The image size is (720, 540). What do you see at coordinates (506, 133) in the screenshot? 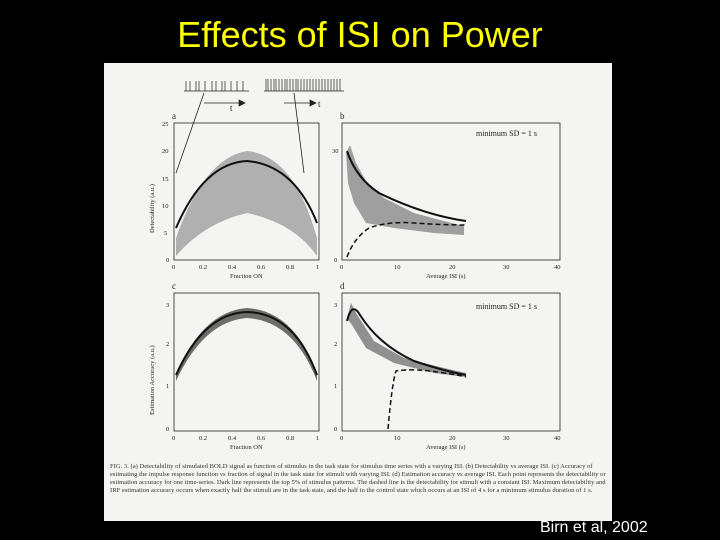
I see `panel-b-legend: minimum SD = 1 s` at bounding box center [506, 133].